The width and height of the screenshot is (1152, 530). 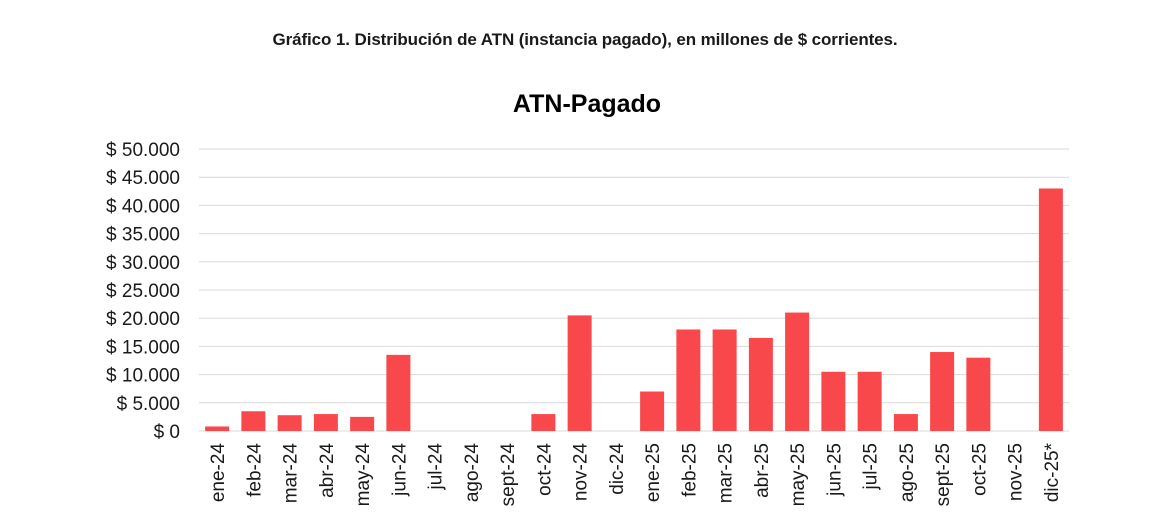 What do you see at coordinates (689, 470) in the screenshot?
I see `x-tick-label: feb-25` at bounding box center [689, 470].